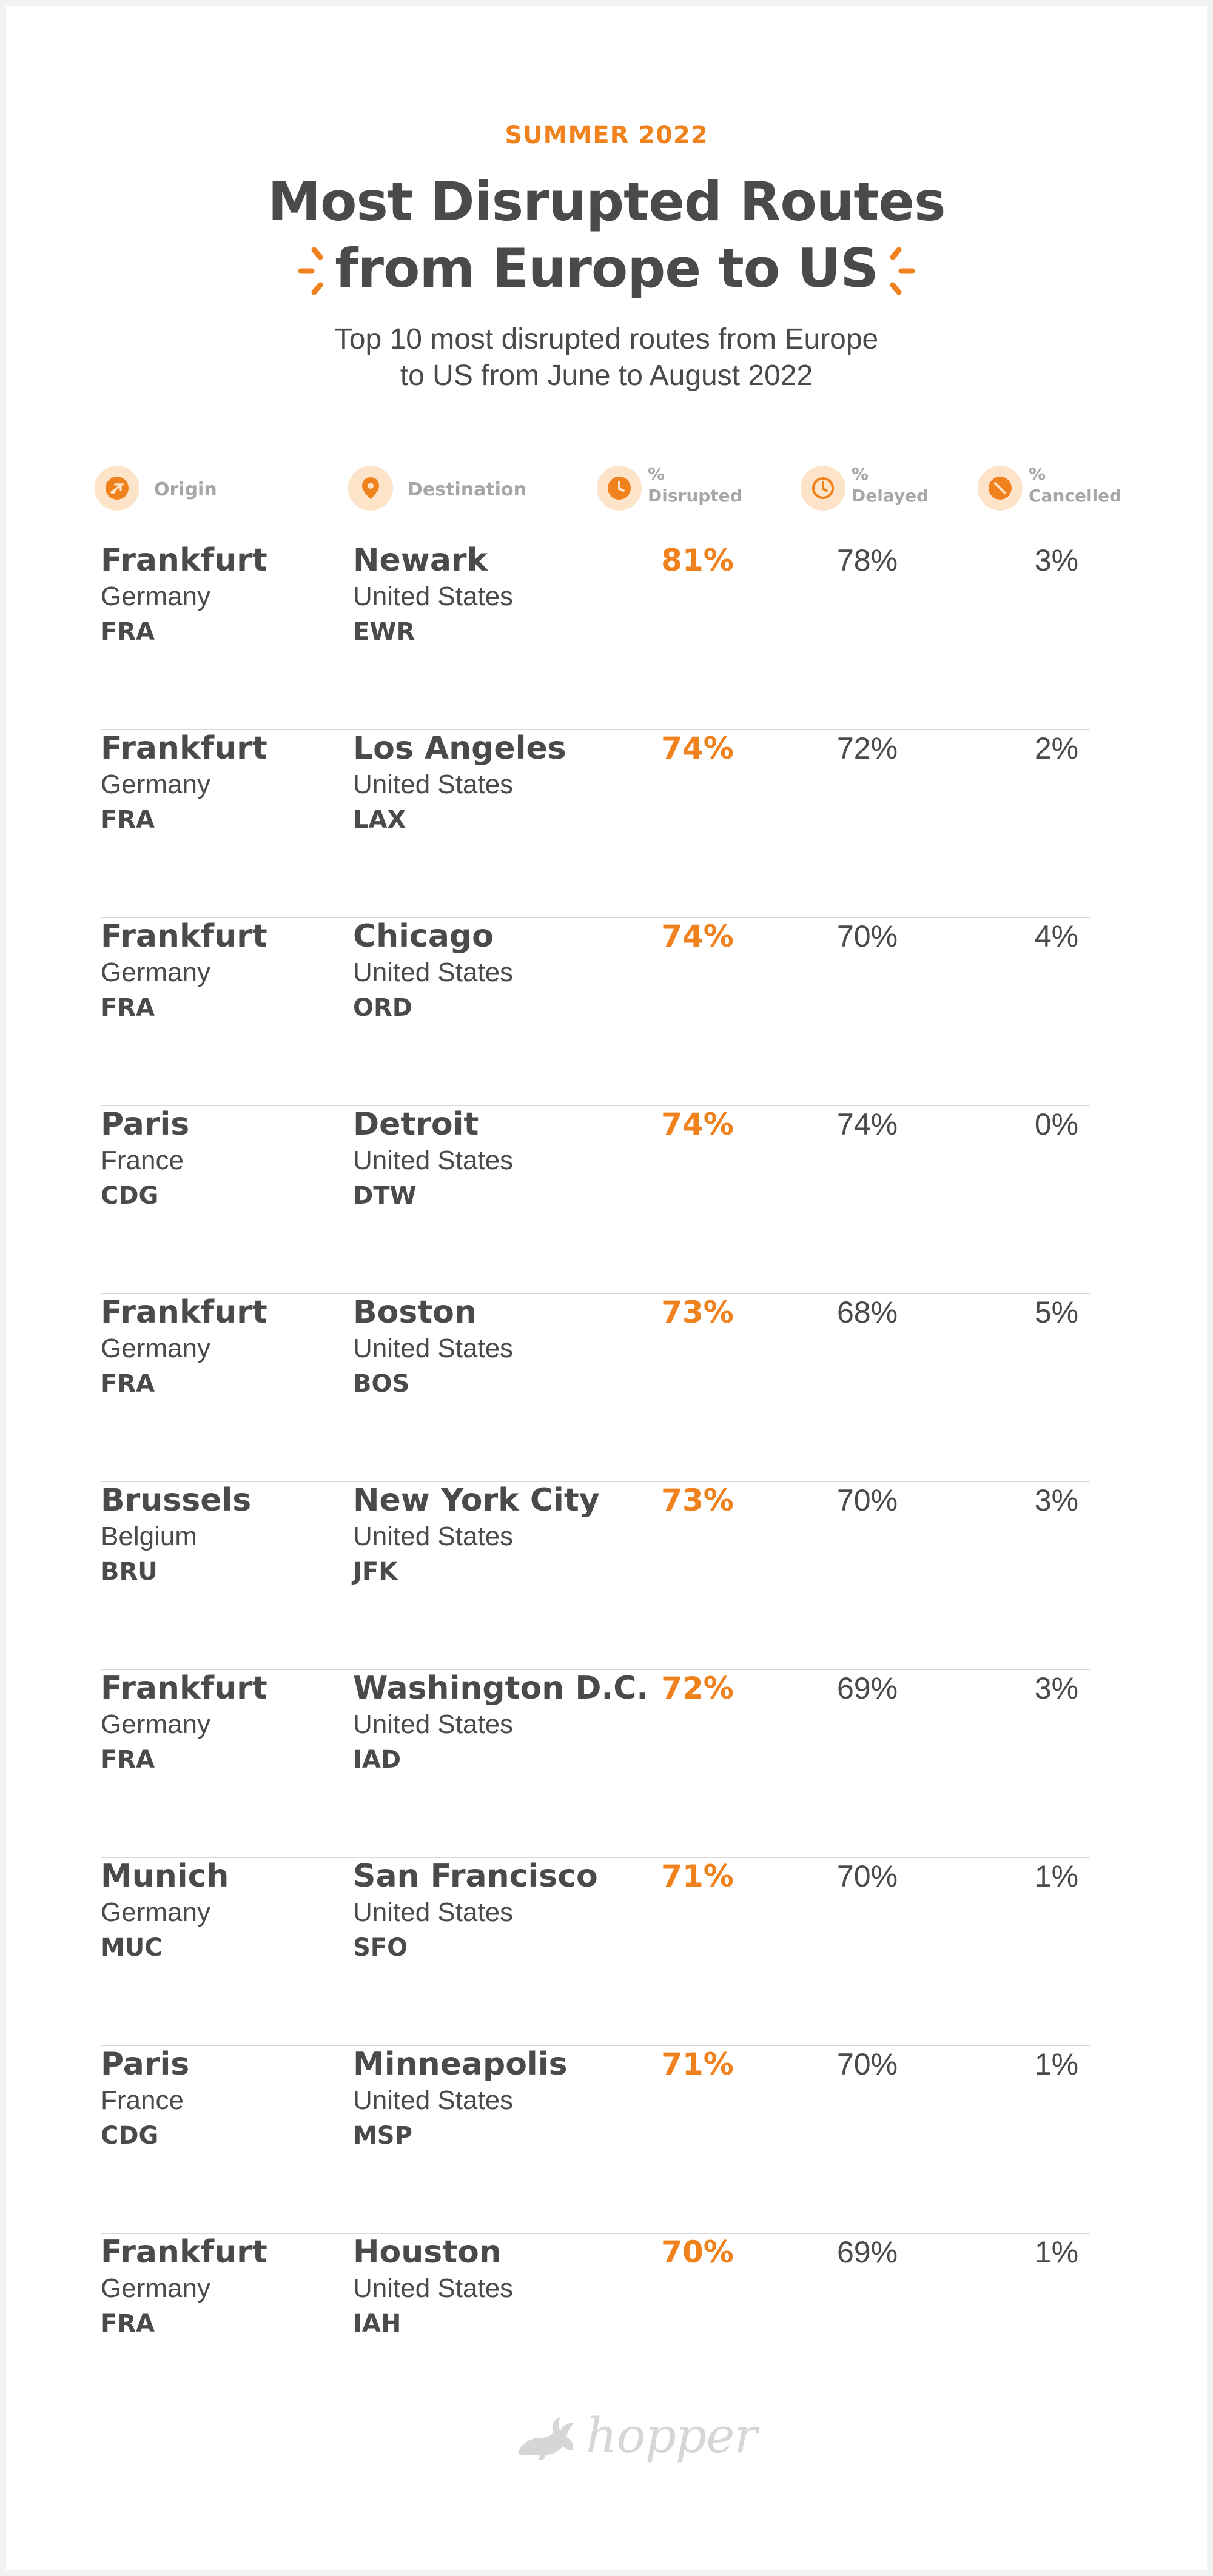 Image resolution: width=1213 pixels, height=2576 pixels. What do you see at coordinates (467, 489) in the screenshot?
I see `header-destination-label: Destination` at bounding box center [467, 489].